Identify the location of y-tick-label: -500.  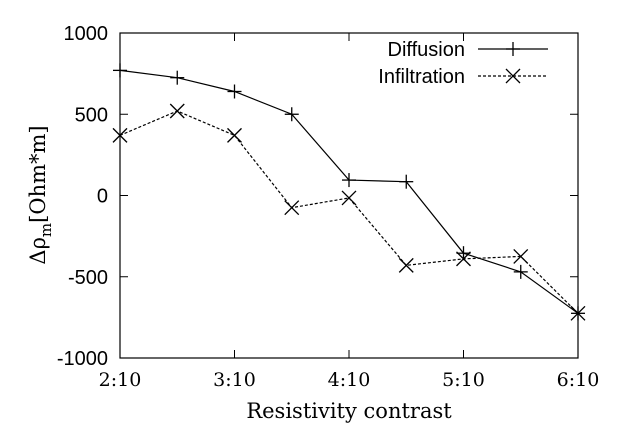
(88, 278).